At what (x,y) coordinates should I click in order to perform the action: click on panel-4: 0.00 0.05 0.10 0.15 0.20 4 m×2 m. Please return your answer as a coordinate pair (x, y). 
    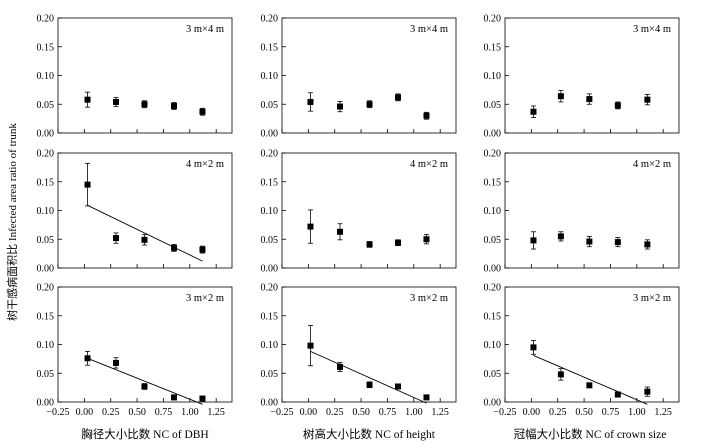
    Looking at the image, I should click on (135, 212).